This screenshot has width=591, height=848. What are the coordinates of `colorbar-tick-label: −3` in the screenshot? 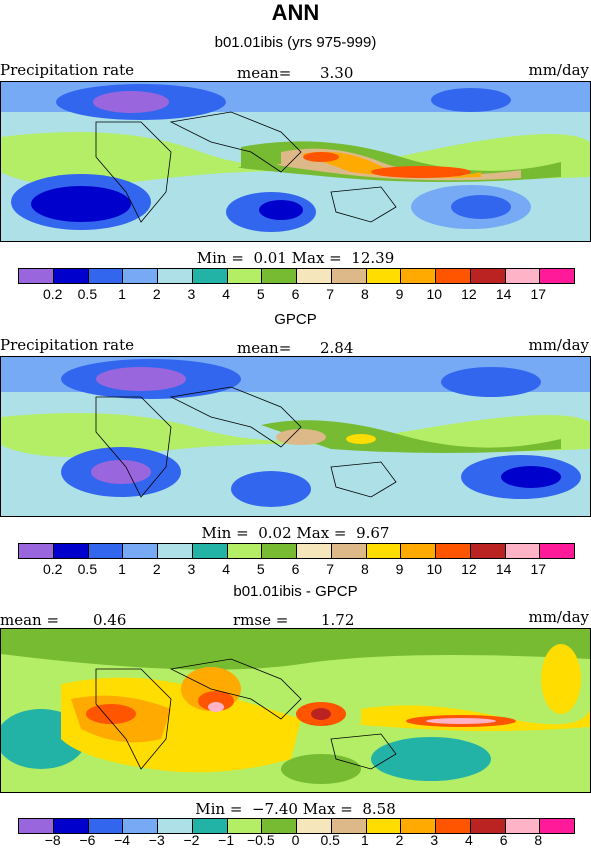 It's located at (156, 840).